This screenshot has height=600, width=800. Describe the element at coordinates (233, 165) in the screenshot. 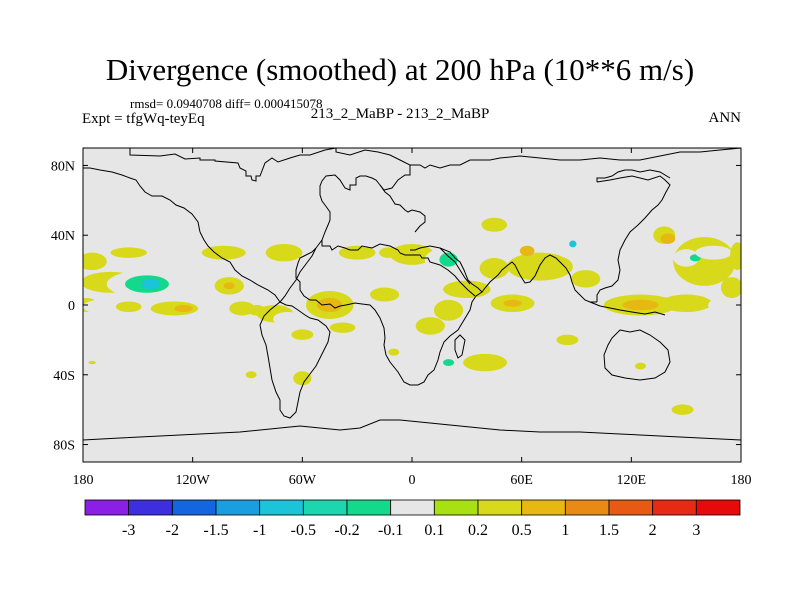

I see `coastline-greenland` at that location.